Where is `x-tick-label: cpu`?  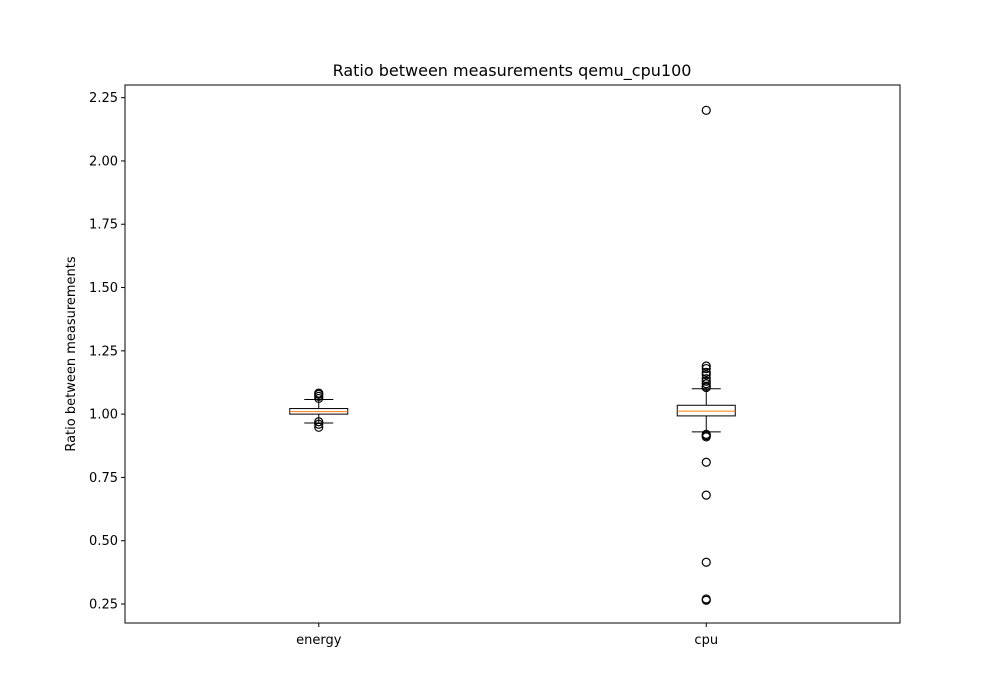
x-tick-label: cpu is located at coordinates (706, 640).